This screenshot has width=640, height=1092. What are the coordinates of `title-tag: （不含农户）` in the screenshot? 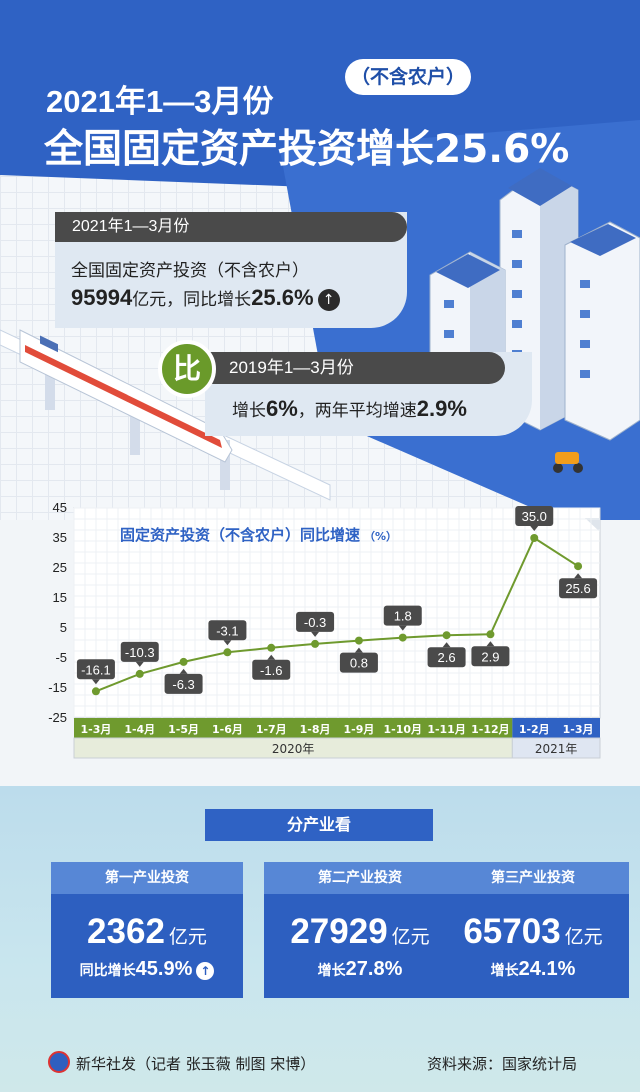 It's located at (408, 77).